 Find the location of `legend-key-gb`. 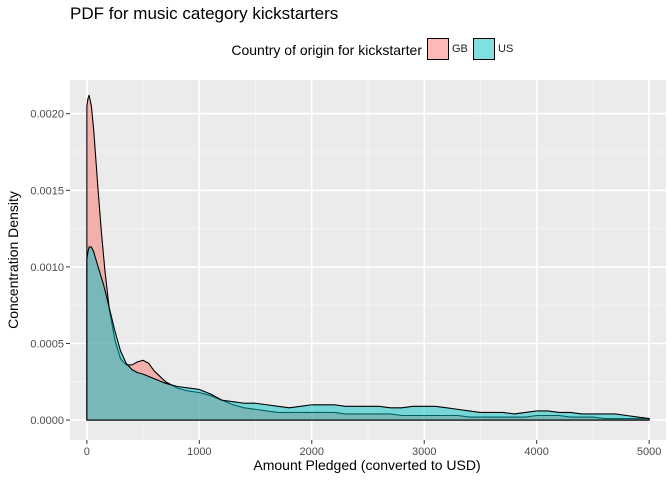

legend-key-gb is located at coordinates (438, 49).